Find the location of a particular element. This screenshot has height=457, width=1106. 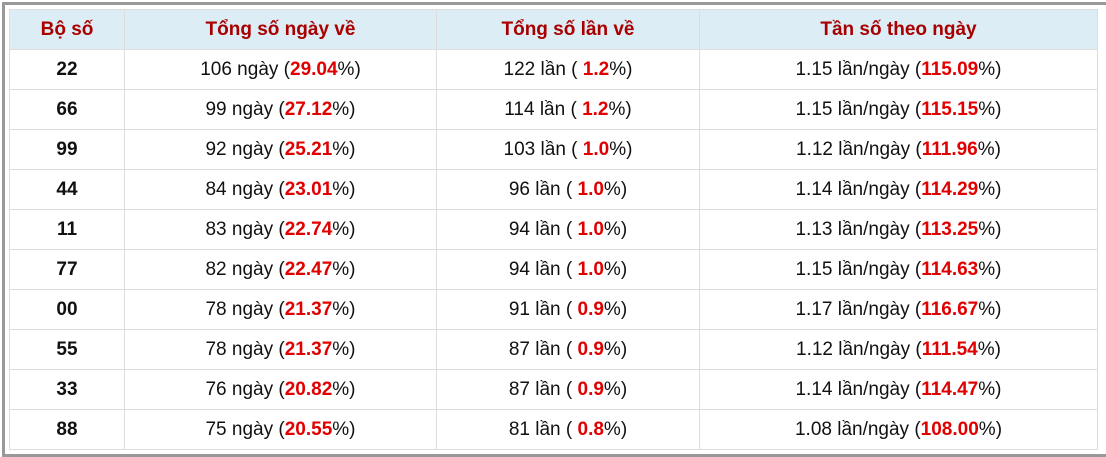

stat-cell: 1.14 lần/ngày (114.47%) is located at coordinates (898, 389).